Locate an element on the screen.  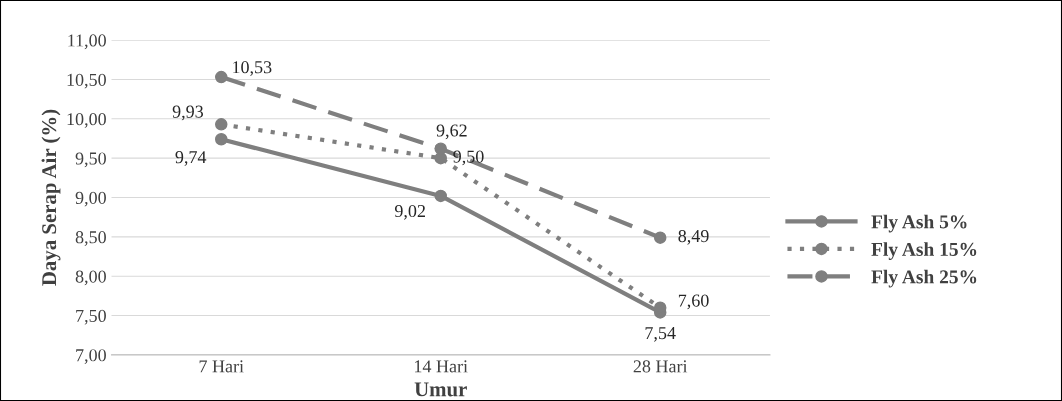
data-label: 7,54 is located at coordinates (660, 334).